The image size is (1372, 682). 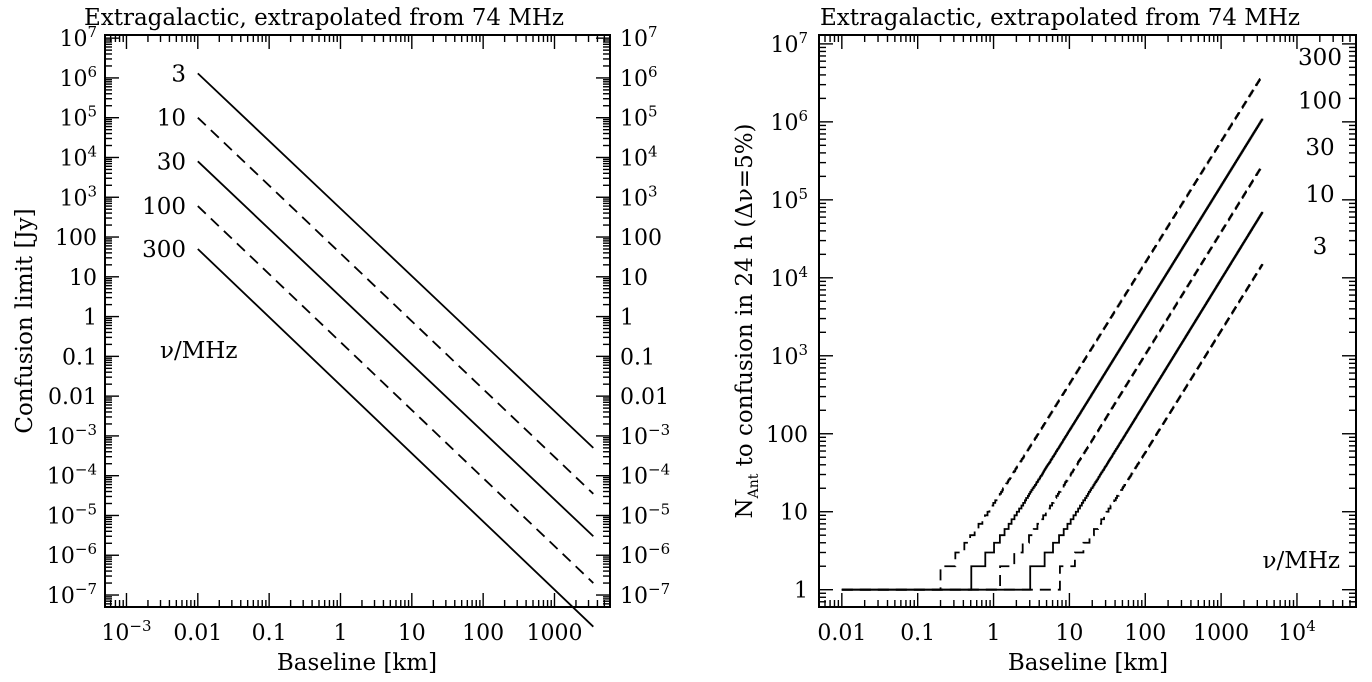 I want to click on right-series-label: 100, so click(x=1320, y=102).